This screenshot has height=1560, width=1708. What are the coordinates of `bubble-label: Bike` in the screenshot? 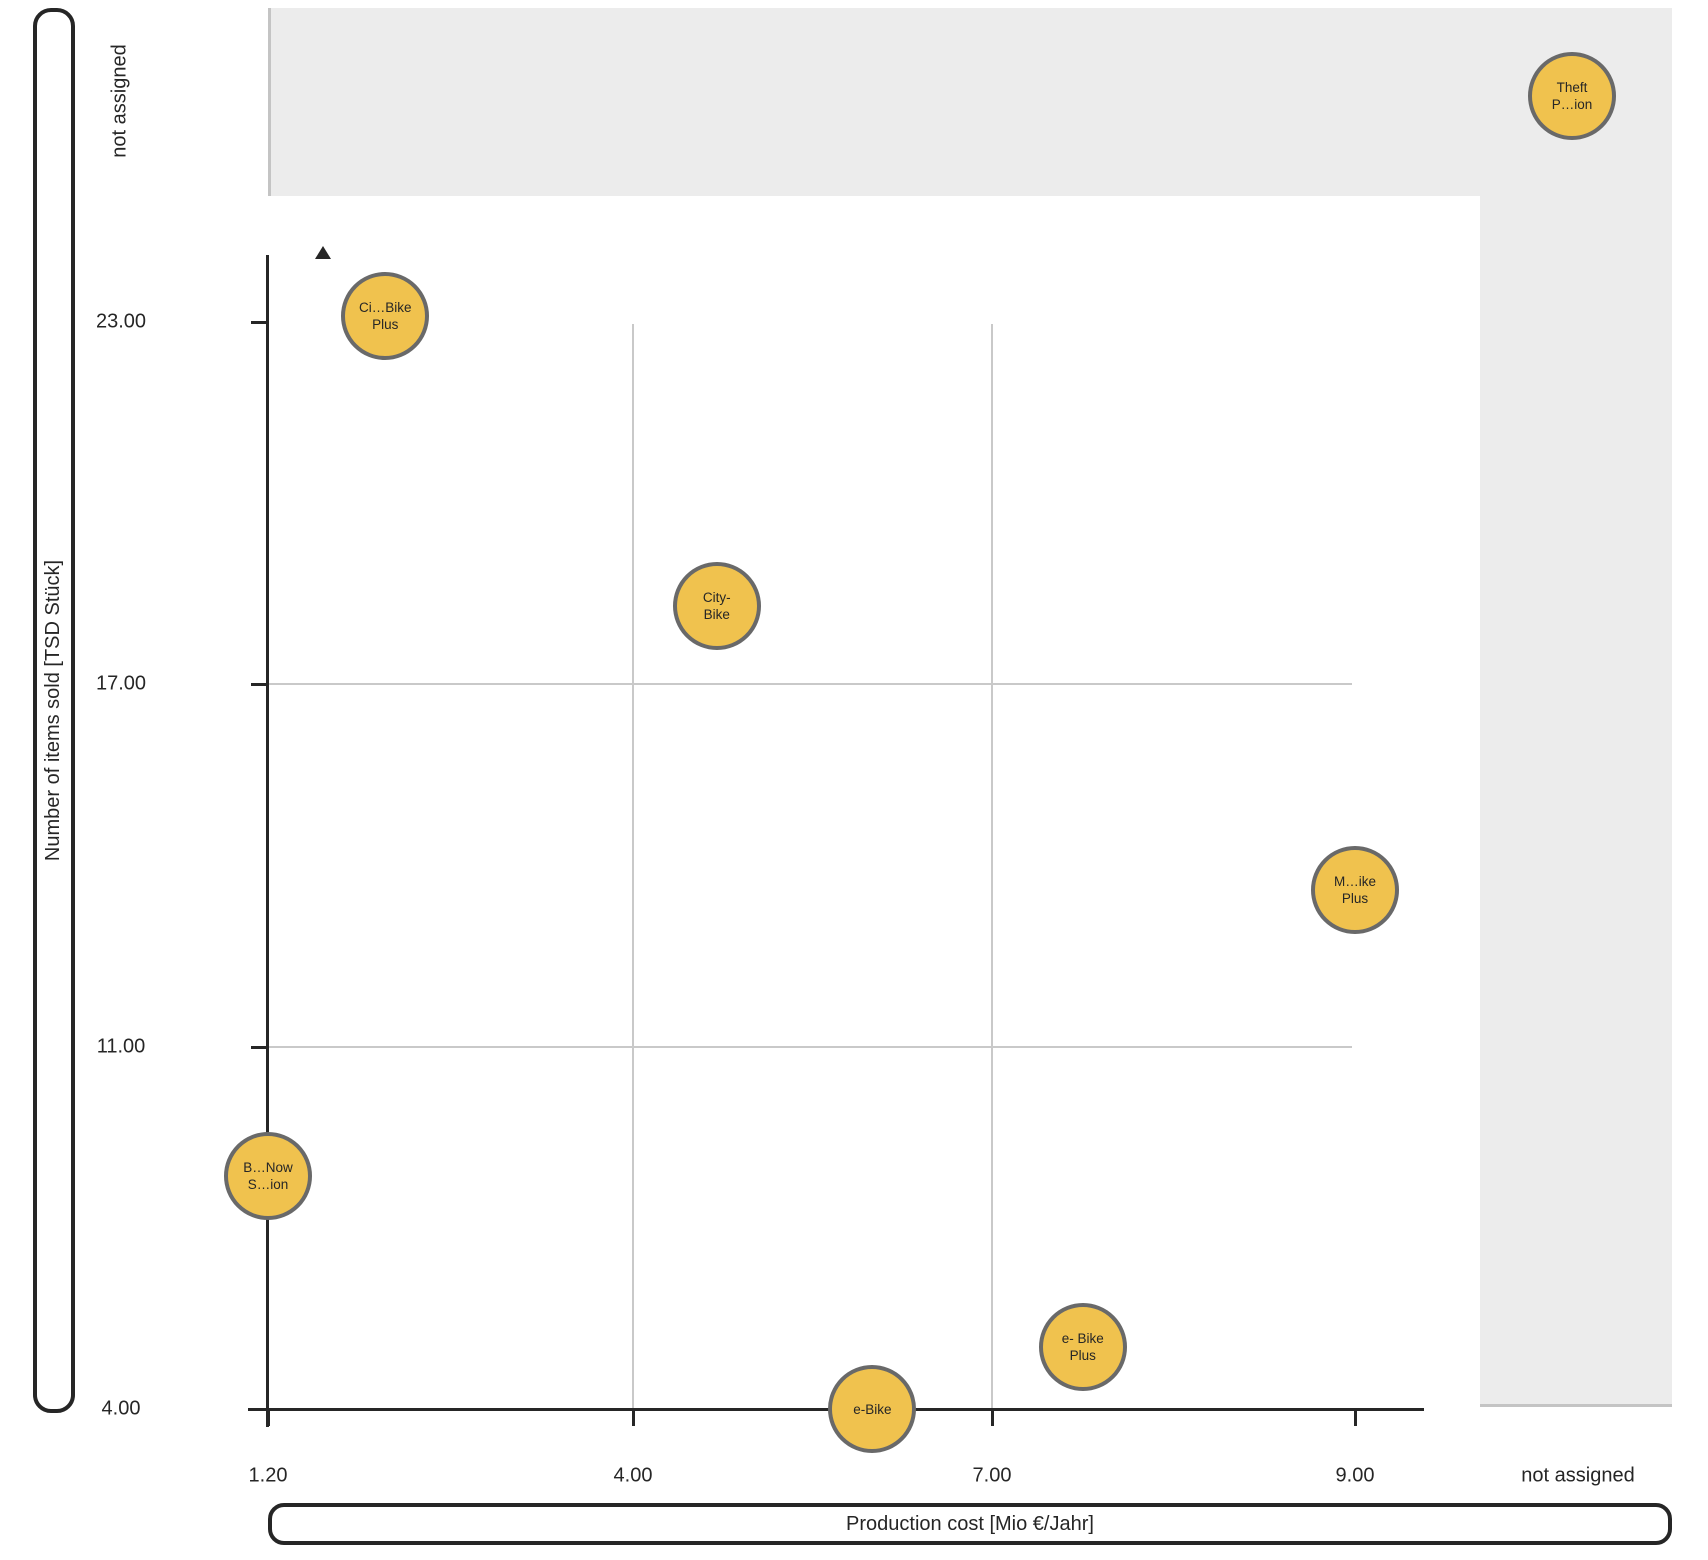 It's located at (716, 614).